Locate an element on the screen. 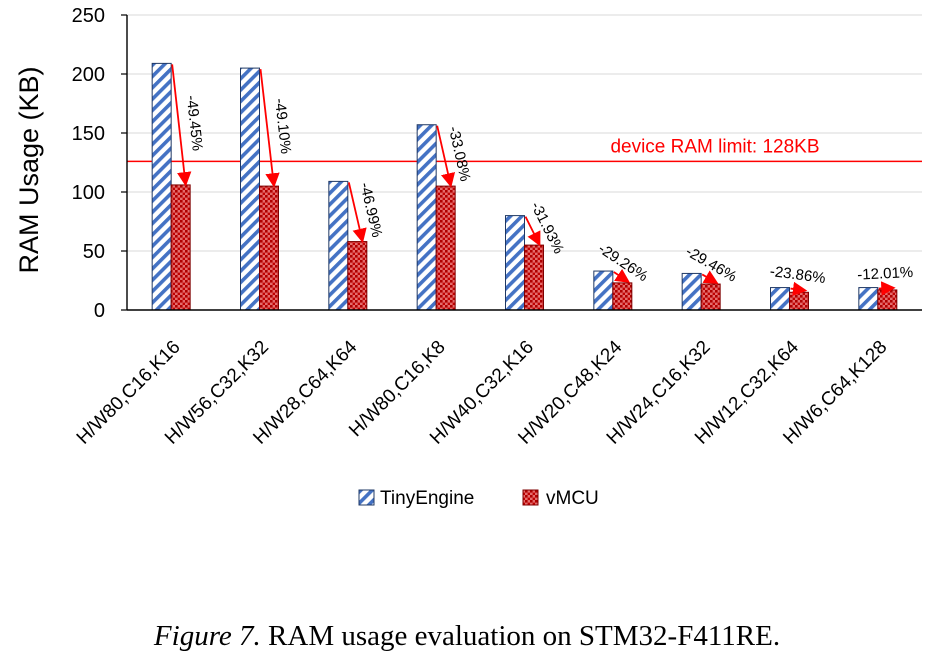 The height and width of the screenshot is (666, 934). reduction-label: -49.10% is located at coordinates (282, 125).